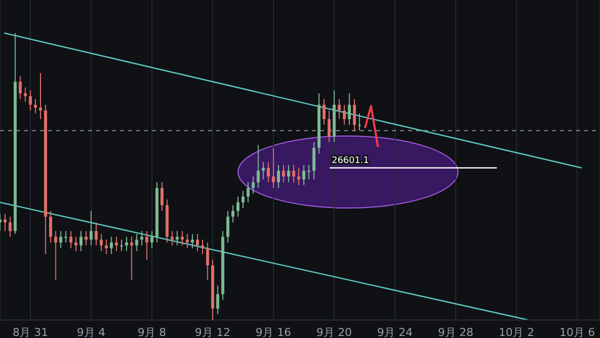 The image size is (600, 338). What do you see at coordinates (350, 161) in the screenshot?
I see `annotation: 26601.1` at bounding box center [350, 161].